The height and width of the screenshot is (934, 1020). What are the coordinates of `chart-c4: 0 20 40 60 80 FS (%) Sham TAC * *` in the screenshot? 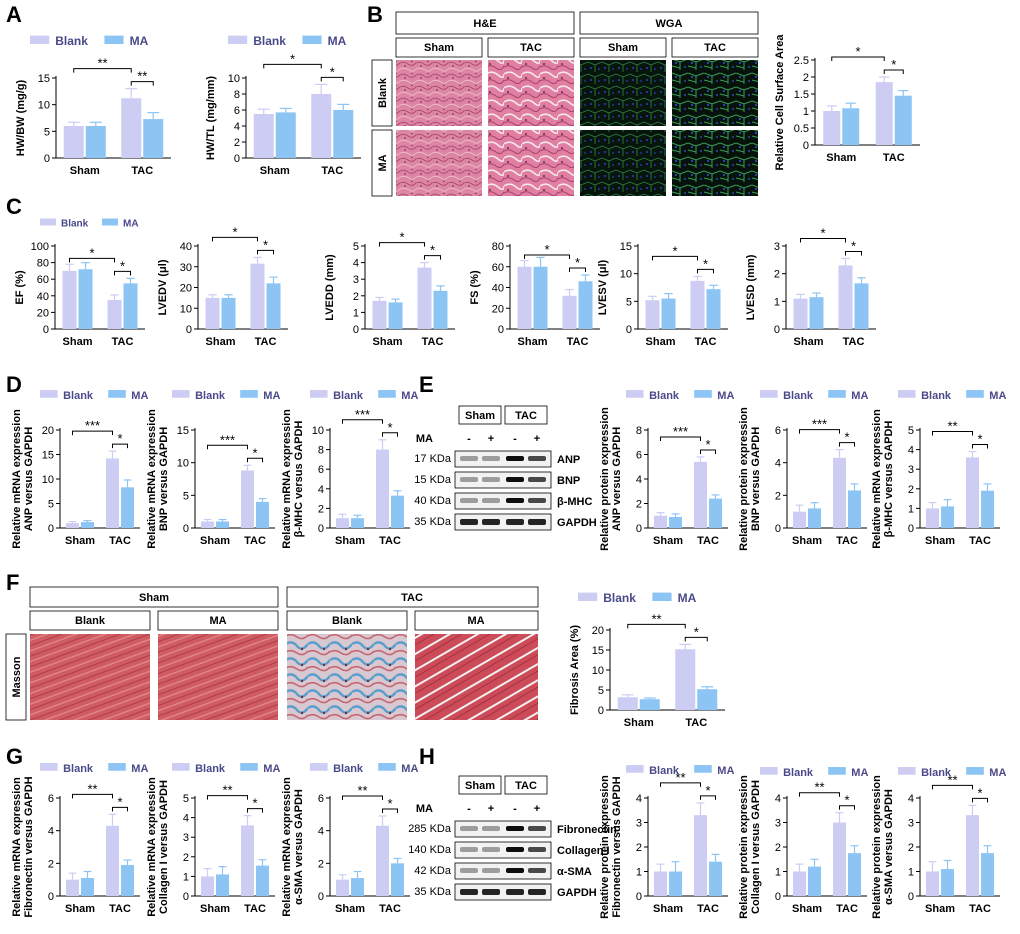 It's located at (534, 294).